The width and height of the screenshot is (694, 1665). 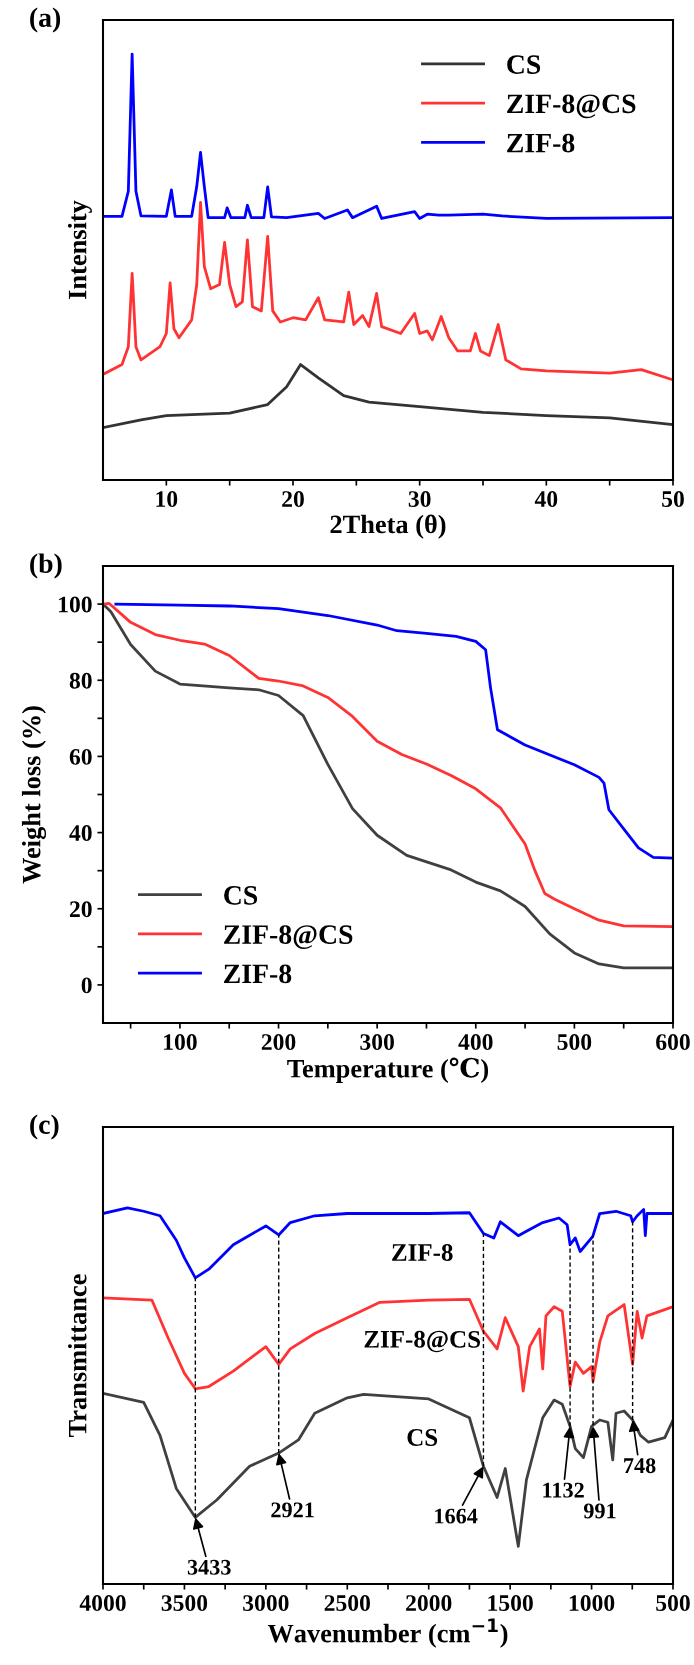 I want to click on x-tick-label: 600, so click(x=673, y=1042).